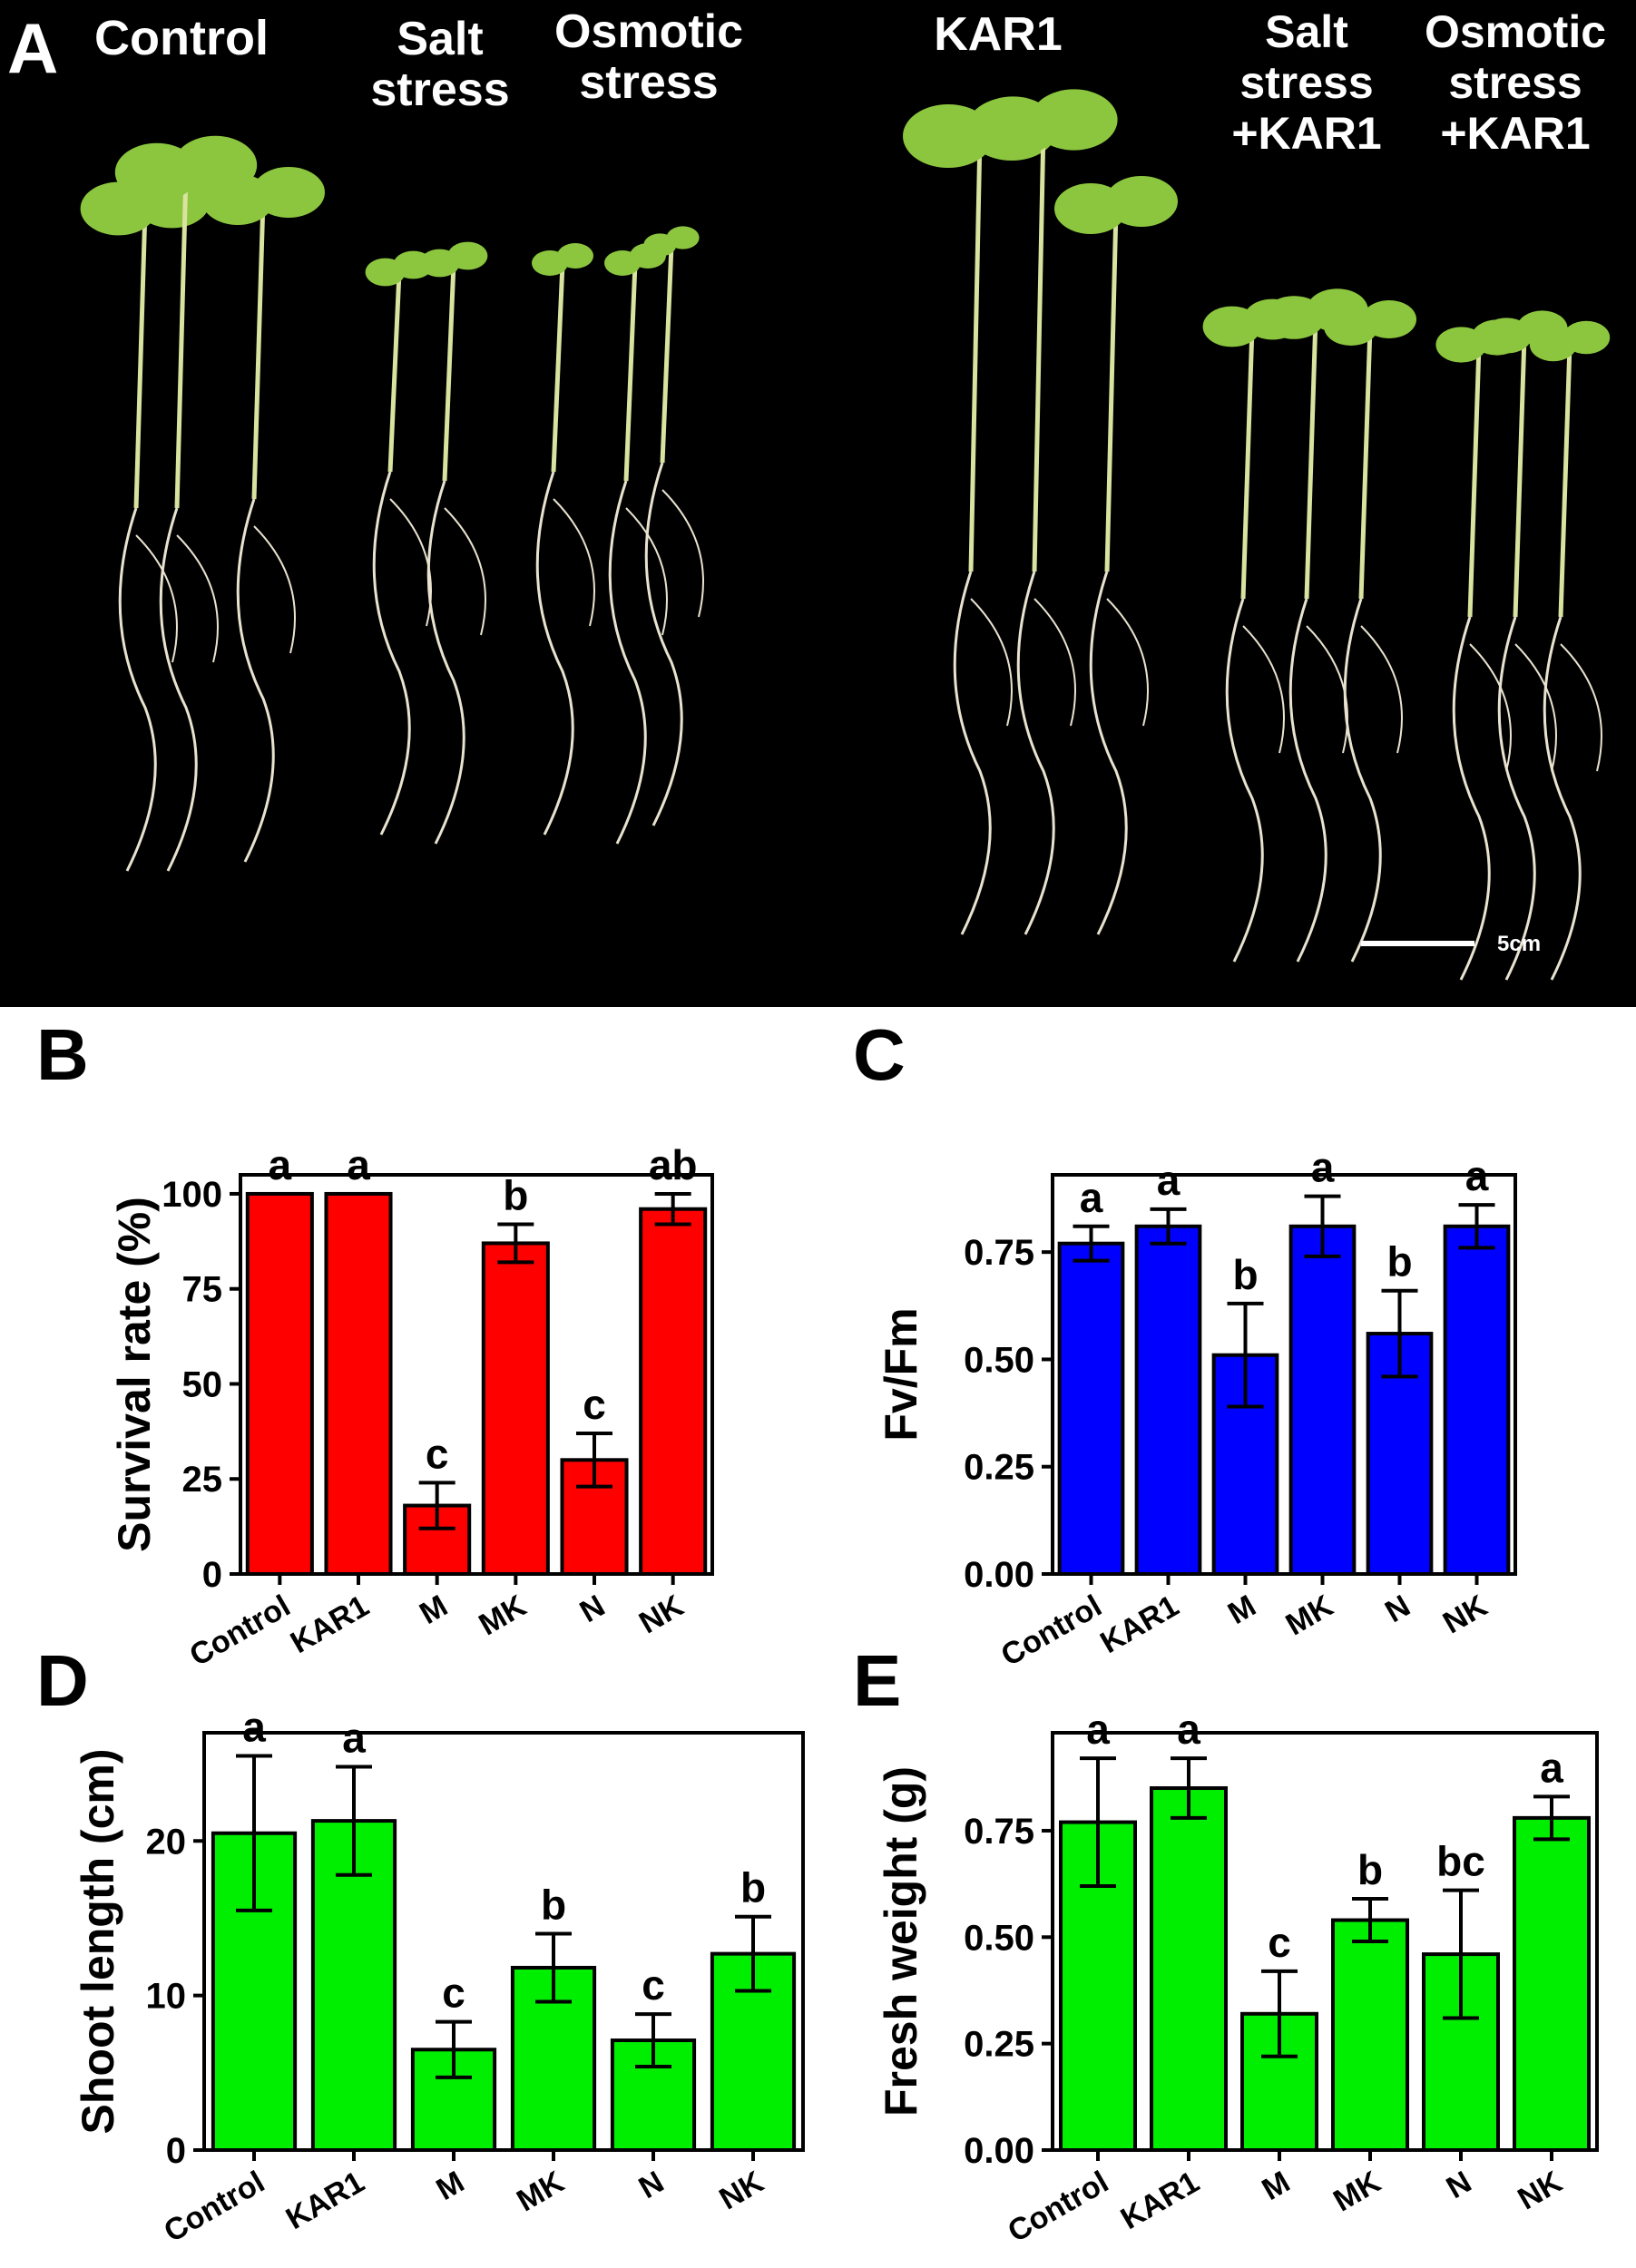 Image resolution: width=1636 pixels, height=2268 pixels. I want to click on y-tick-label: 0.00, so click(999, 1575).